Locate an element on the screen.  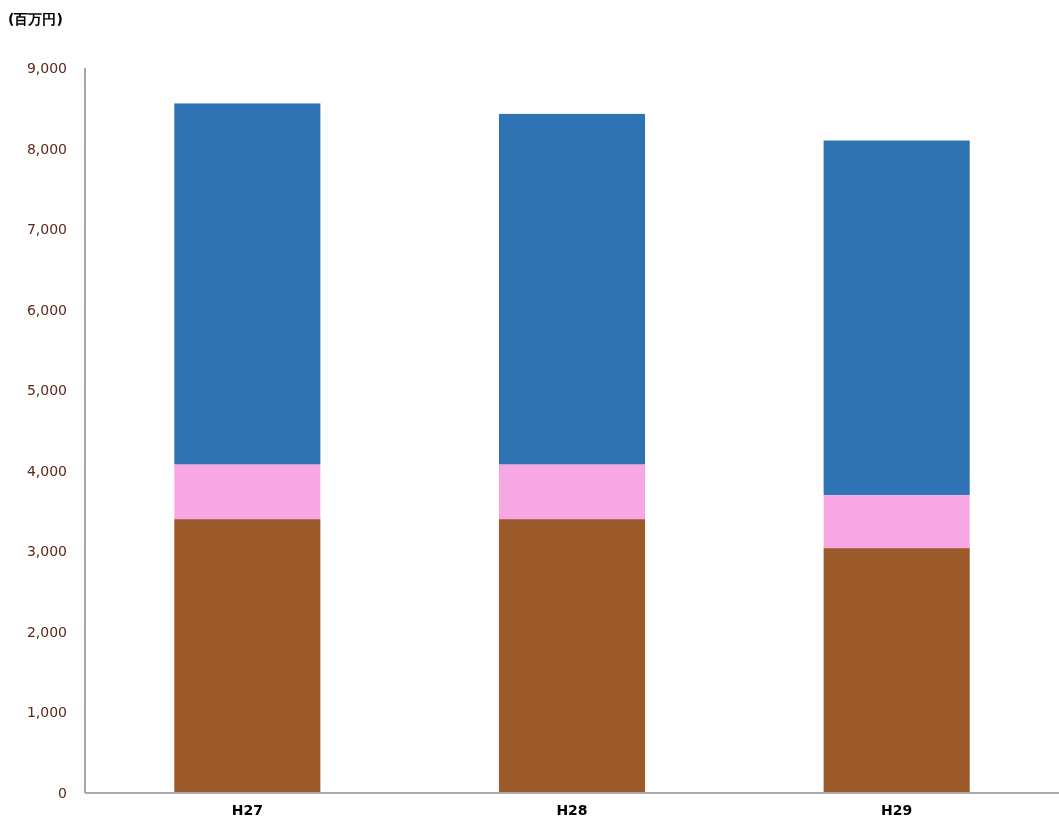
y-tick-label: 2,000 is located at coordinates (46, 631).